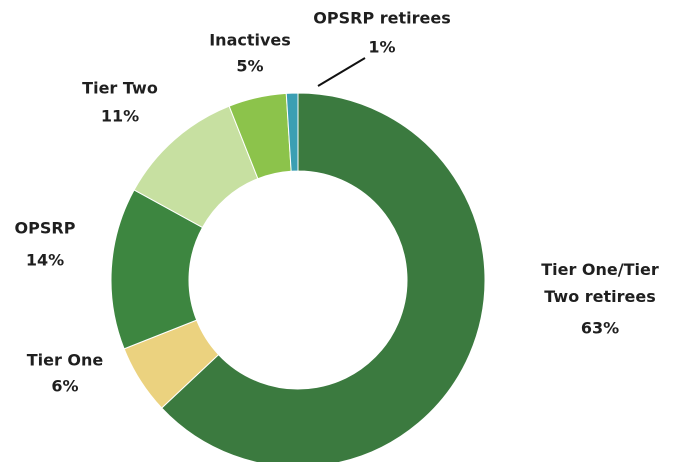 Image resolution: width=685 pixels, height=462 pixels. Describe the element at coordinates (120, 116) in the screenshot. I see `value-label: 11%` at that location.